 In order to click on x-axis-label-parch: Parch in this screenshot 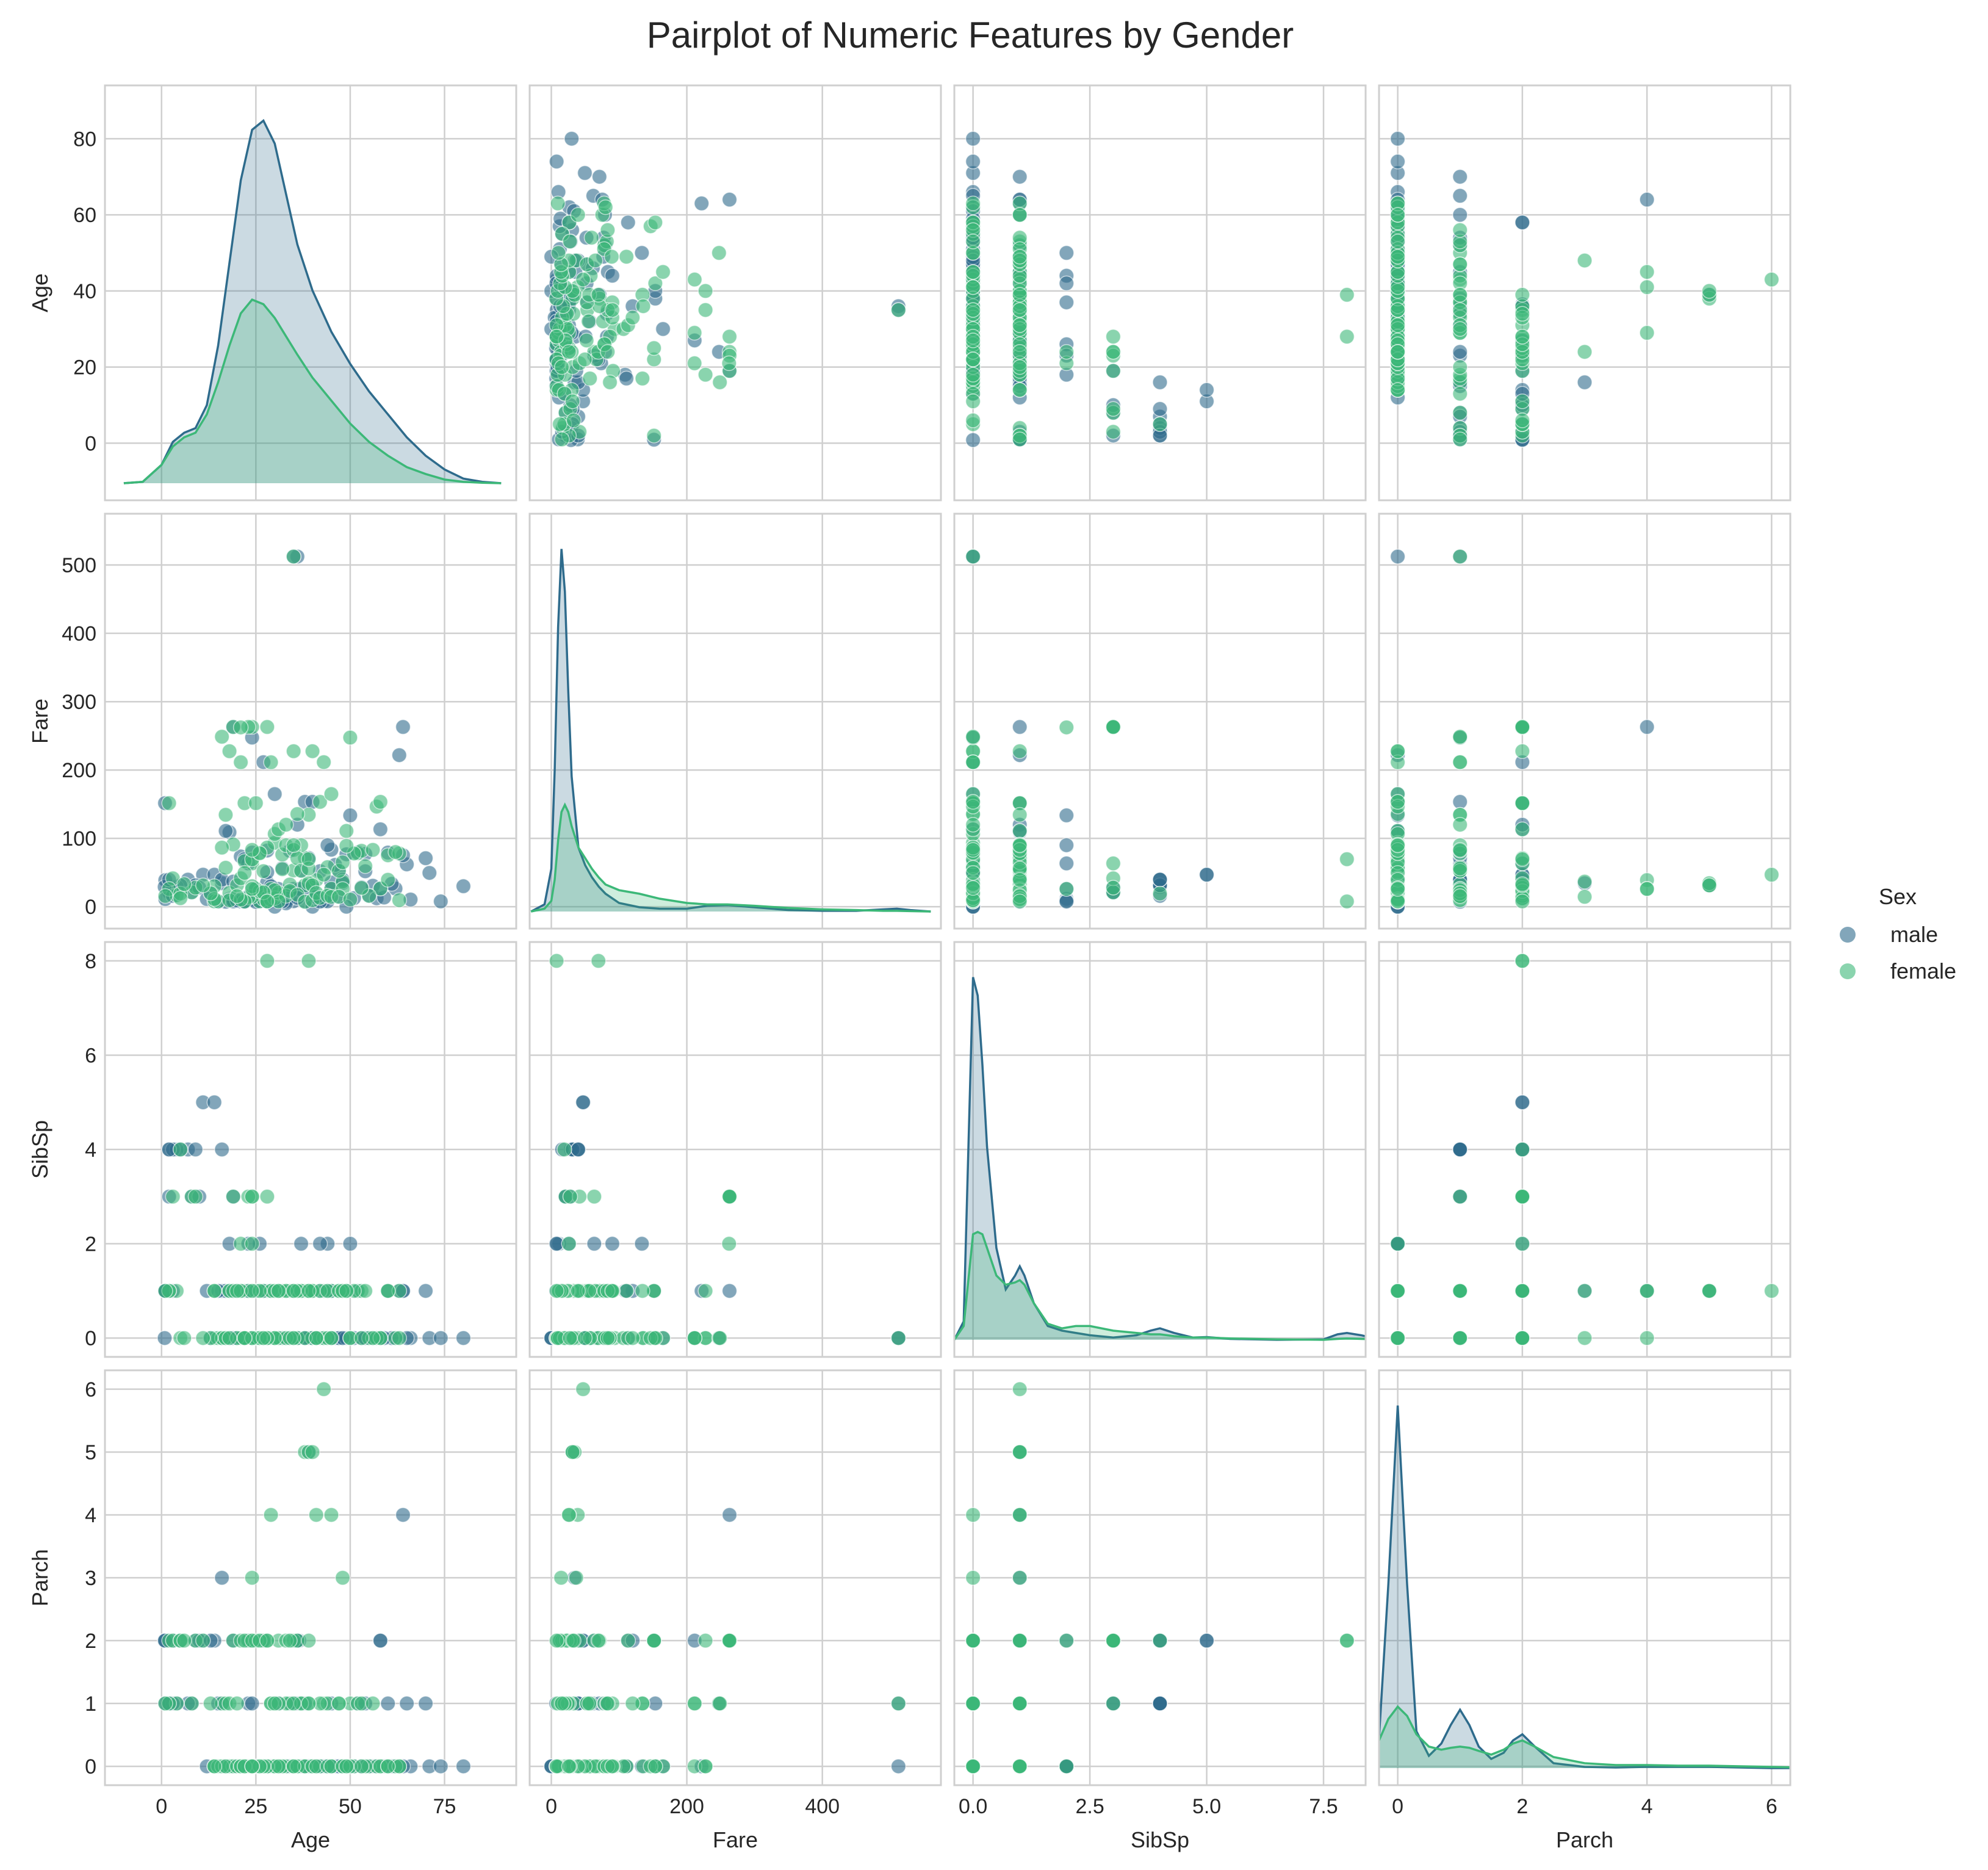, I will do `click(1584, 1839)`.